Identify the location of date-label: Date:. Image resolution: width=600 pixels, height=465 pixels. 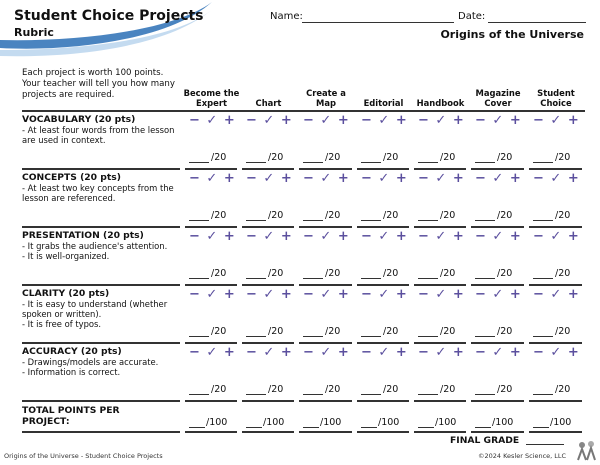
(472, 16).